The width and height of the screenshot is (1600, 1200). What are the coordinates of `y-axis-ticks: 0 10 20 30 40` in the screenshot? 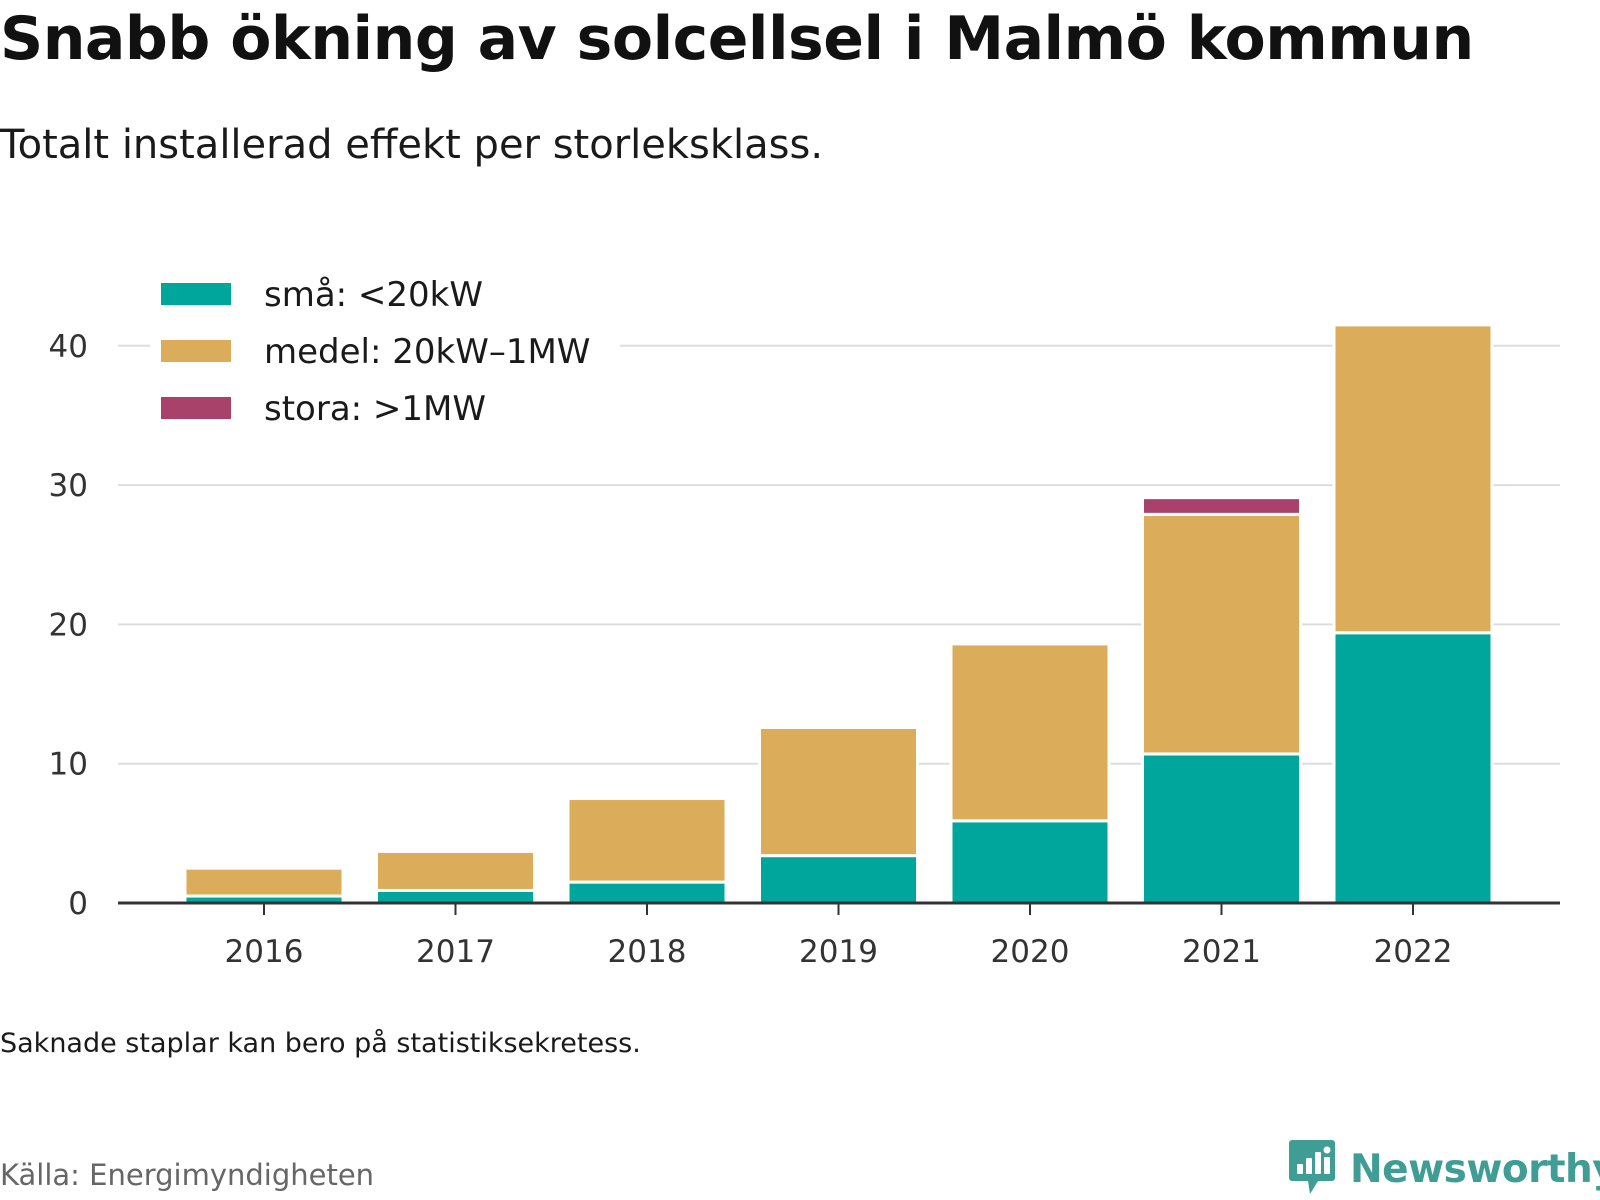 It's located at (68, 625).